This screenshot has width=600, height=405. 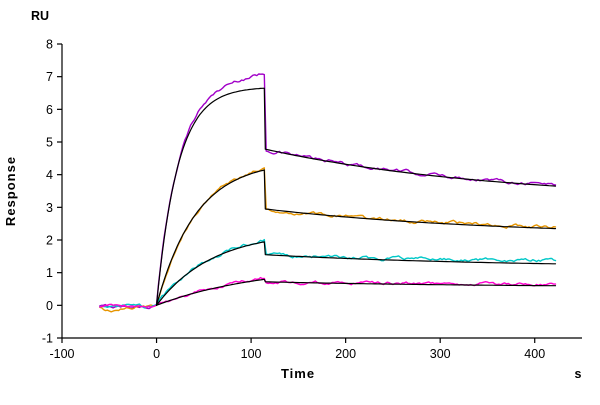 What do you see at coordinates (345, 354) in the screenshot?
I see `x-tick-label: 200` at bounding box center [345, 354].